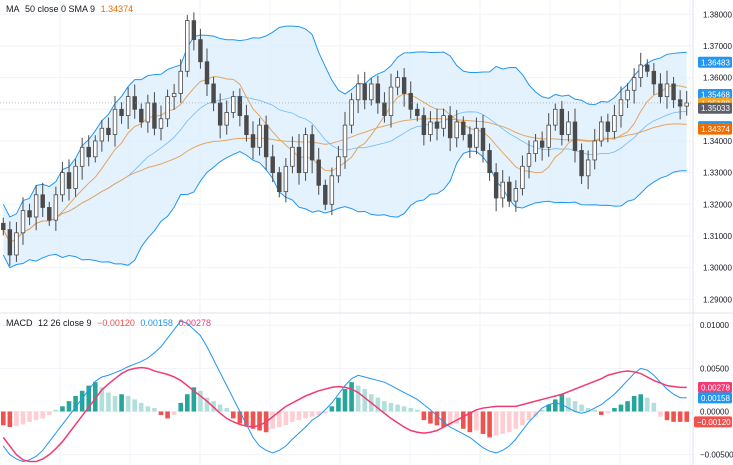  What do you see at coordinates (717, 204) in the screenshot?
I see `price-tick-label: 1.32000` at bounding box center [717, 204].